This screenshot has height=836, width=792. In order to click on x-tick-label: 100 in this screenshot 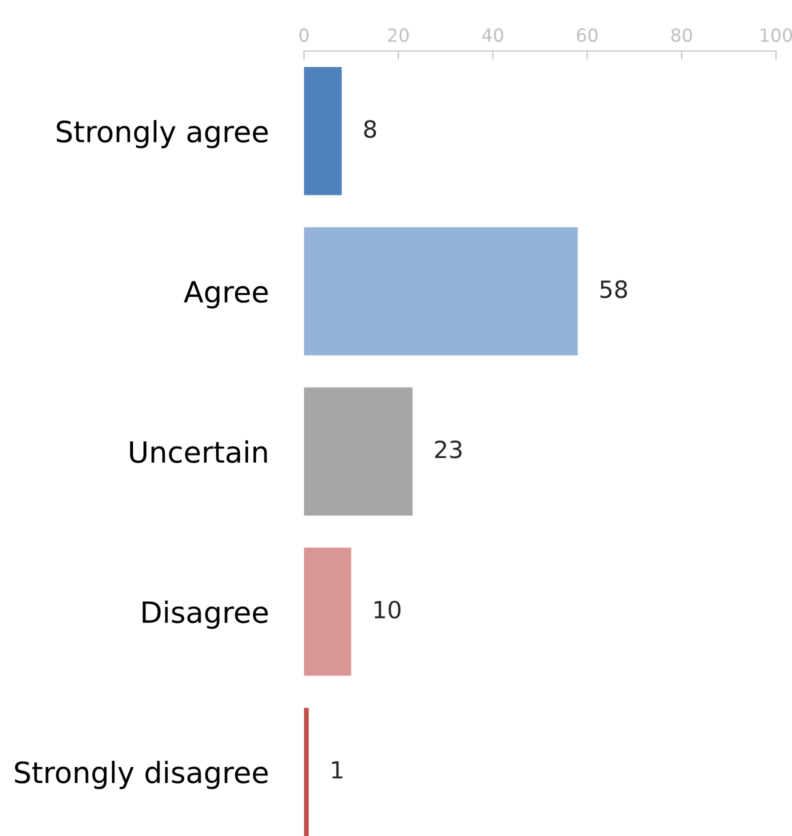, I will do `click(776, 35)`.